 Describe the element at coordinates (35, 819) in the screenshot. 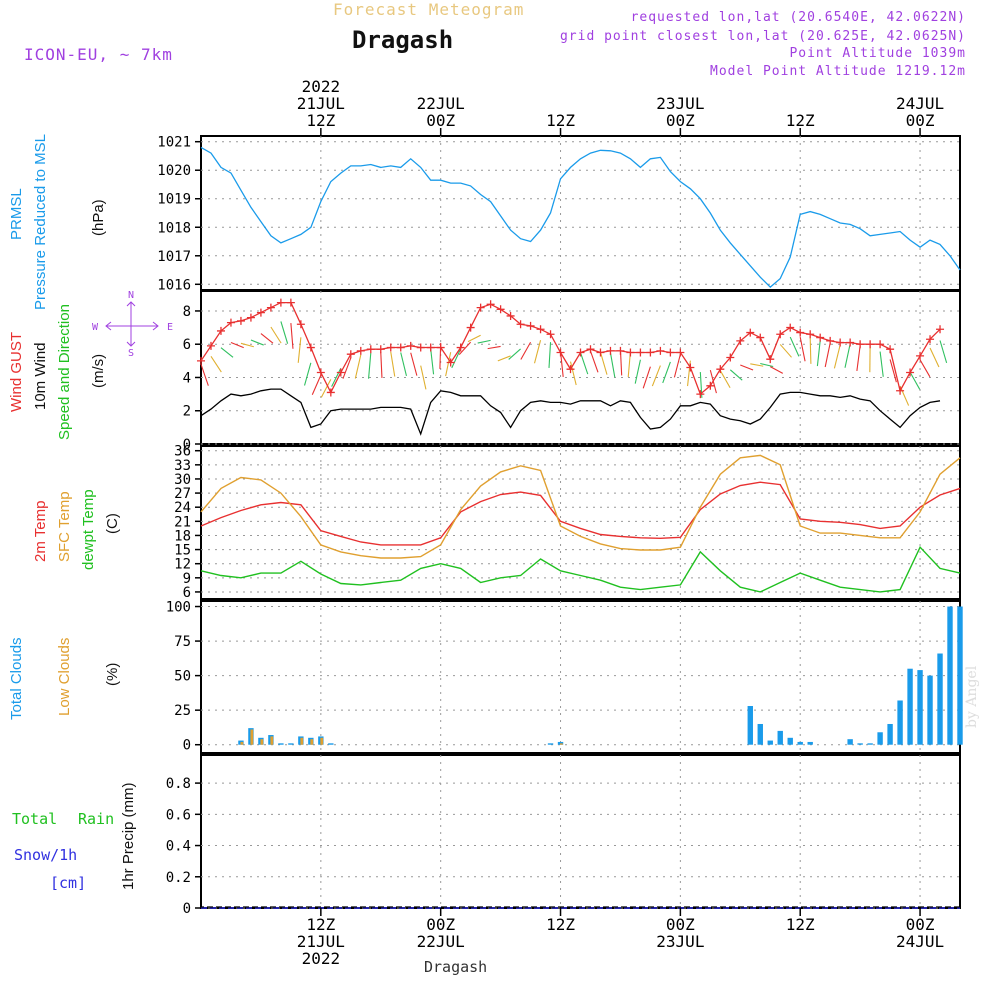

I see `total-label: Total` at that location.